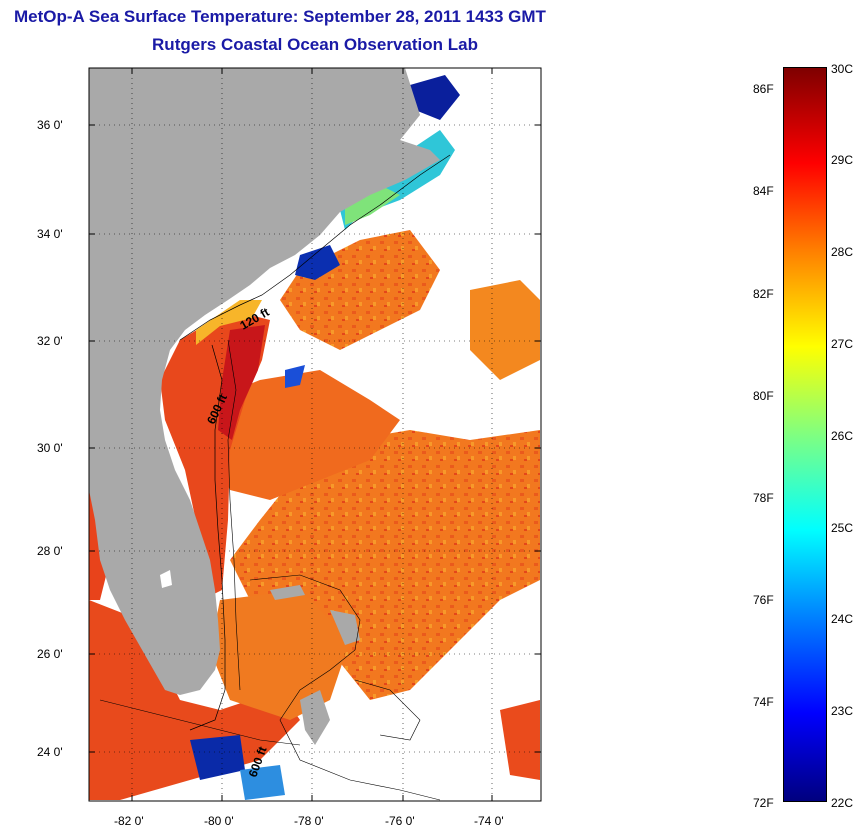 This screenshot has width=865, height=832. I want to click on colorbar-label-c: 26C, so click(842, 436).